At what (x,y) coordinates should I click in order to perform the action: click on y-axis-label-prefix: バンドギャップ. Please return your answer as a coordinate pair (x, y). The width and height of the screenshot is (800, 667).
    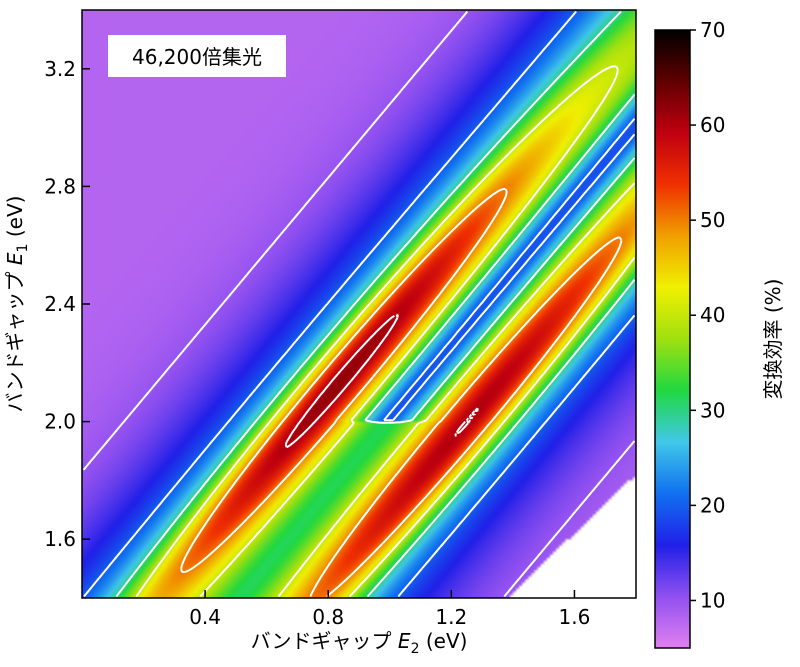
    Looking at the image, I should click on (15, 338).